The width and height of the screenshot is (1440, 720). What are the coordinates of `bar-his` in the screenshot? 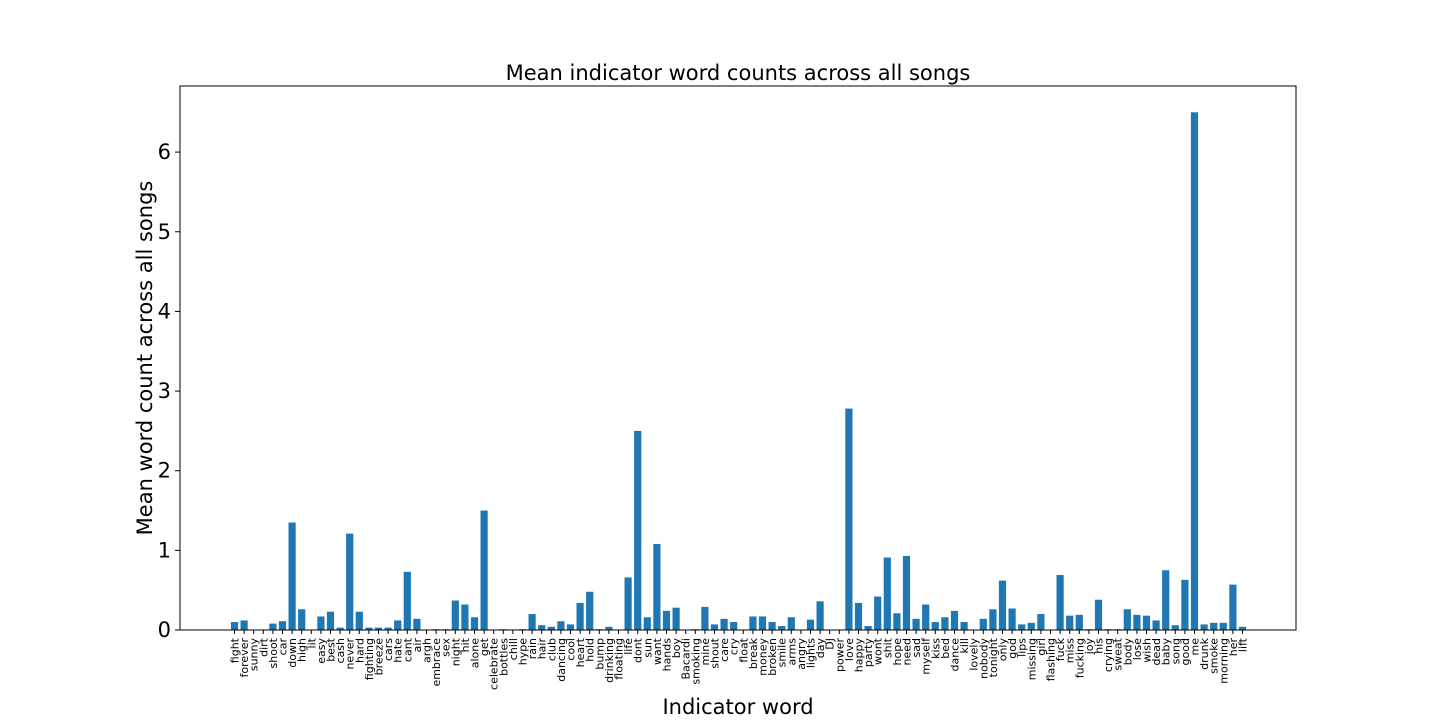 It's located at (1098, 614).